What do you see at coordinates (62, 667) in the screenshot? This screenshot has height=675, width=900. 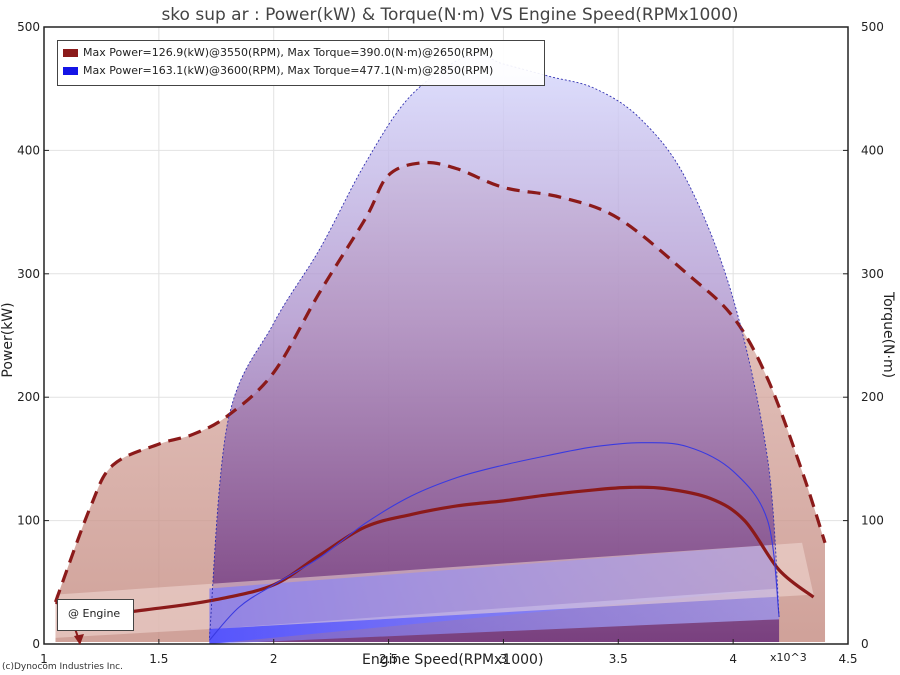 I see `copyright-text: (c)Dynocom Industries Inc.` at bounding box center [62, 667].